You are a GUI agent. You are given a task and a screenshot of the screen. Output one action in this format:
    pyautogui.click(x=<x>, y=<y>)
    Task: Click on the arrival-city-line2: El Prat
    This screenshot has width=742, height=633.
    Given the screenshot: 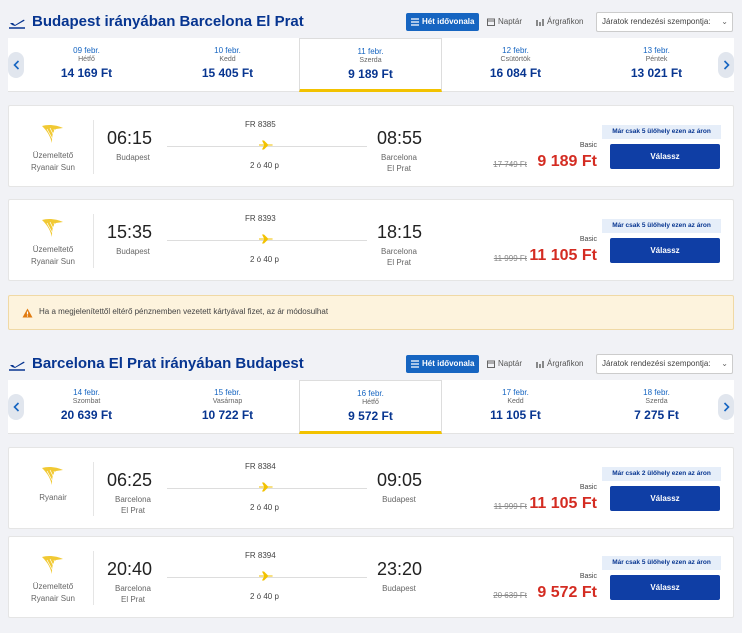 What is the action you would take?
    pyautogui.click(x=398, y=168)
    